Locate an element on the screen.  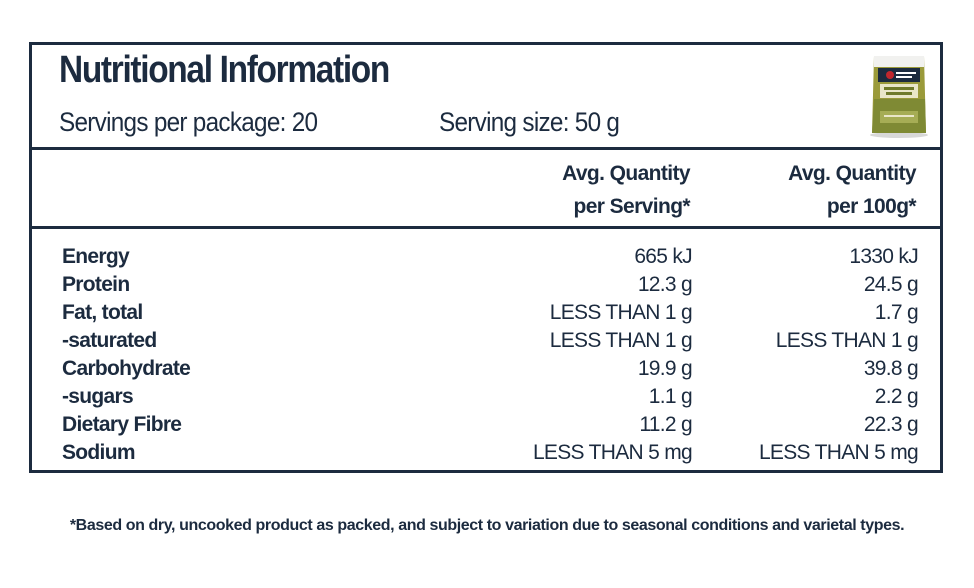
nutrient-label: Fat, total is located at coordinates (102, 312).